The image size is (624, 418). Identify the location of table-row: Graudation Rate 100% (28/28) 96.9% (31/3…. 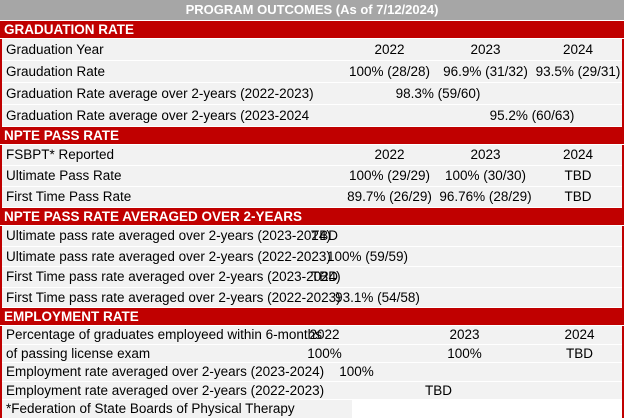
(312, 72).